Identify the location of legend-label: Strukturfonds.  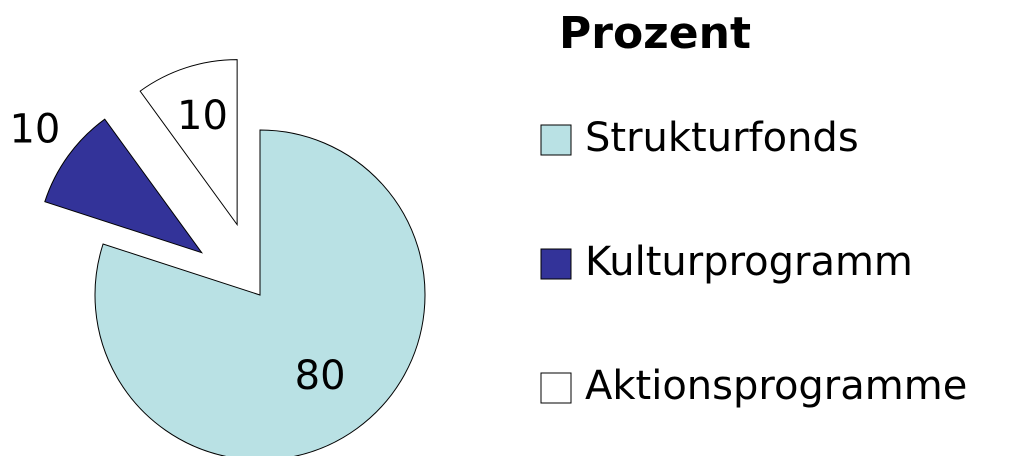
(722, 138).